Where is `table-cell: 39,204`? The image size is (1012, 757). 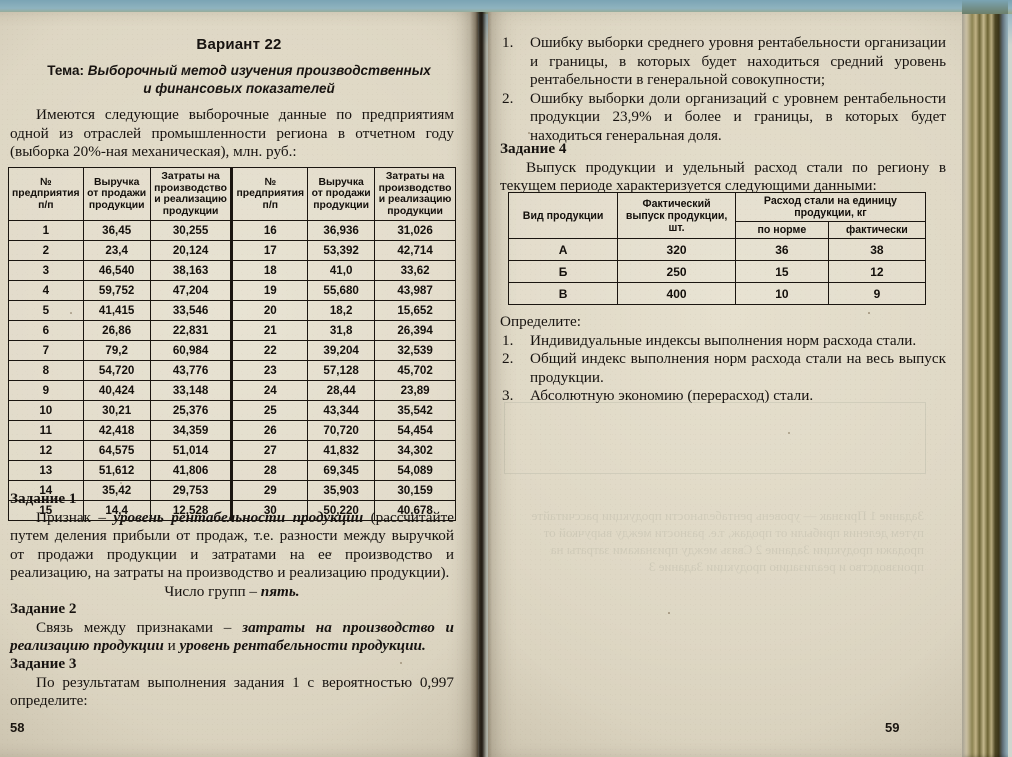
table-cell: 39,204 is located at coordinates (341, 351).